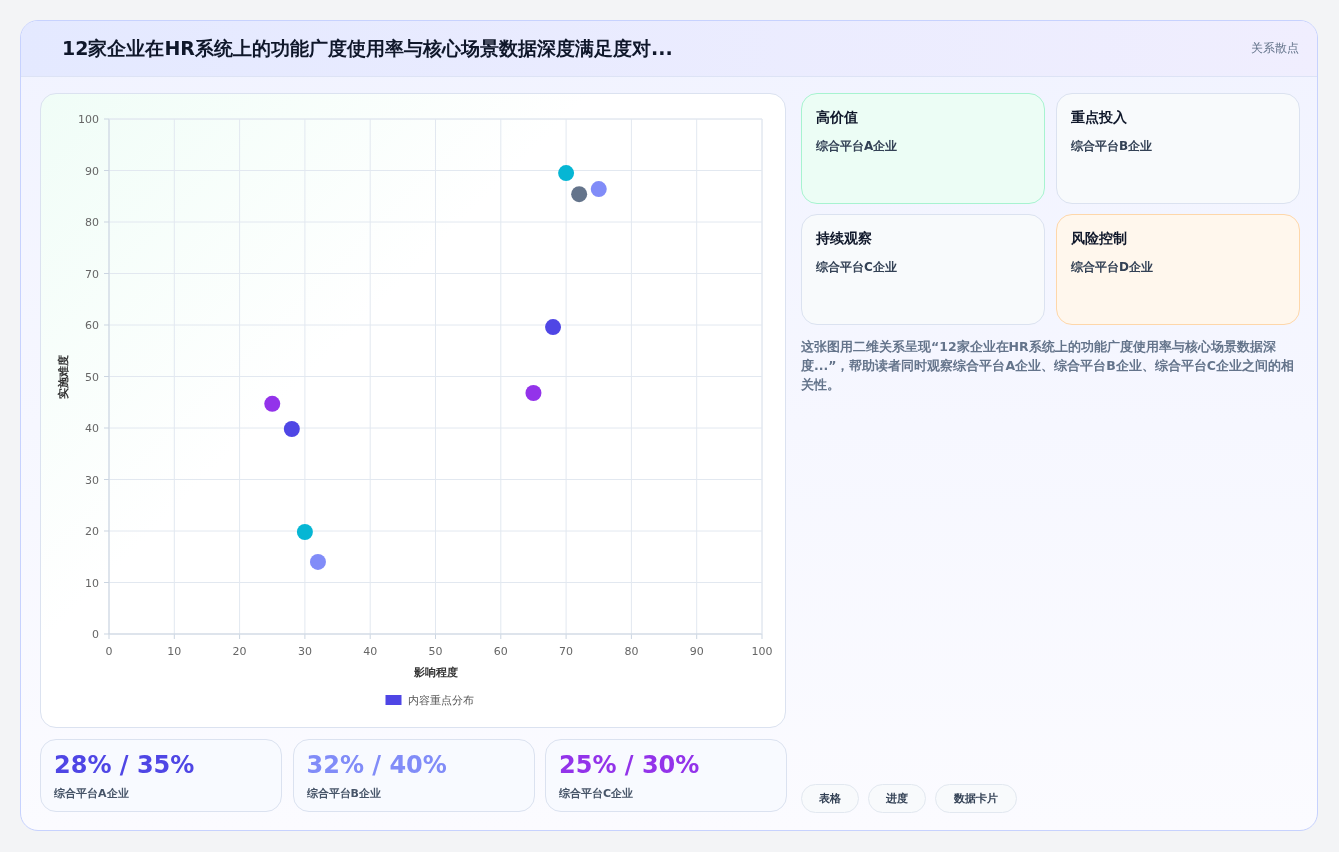 The height and width of the screenshot is (852, 1339). What do you see at coordinates (92, 531) in the screenshot?
I see `y-tick-label: 20` at bounding box center [92, 531].